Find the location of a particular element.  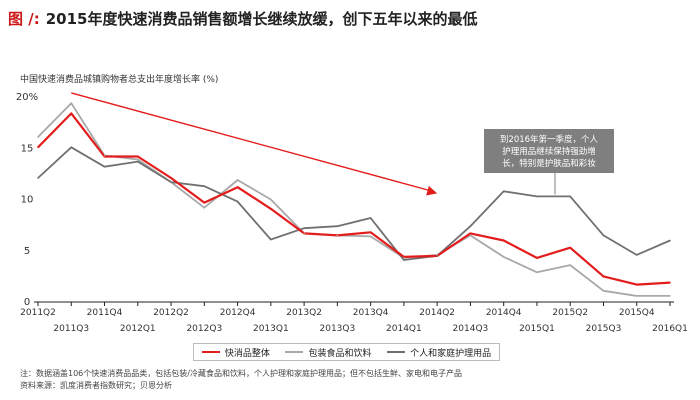

x-tick-label: 2012Q2 is located at coordinates (171, 313).